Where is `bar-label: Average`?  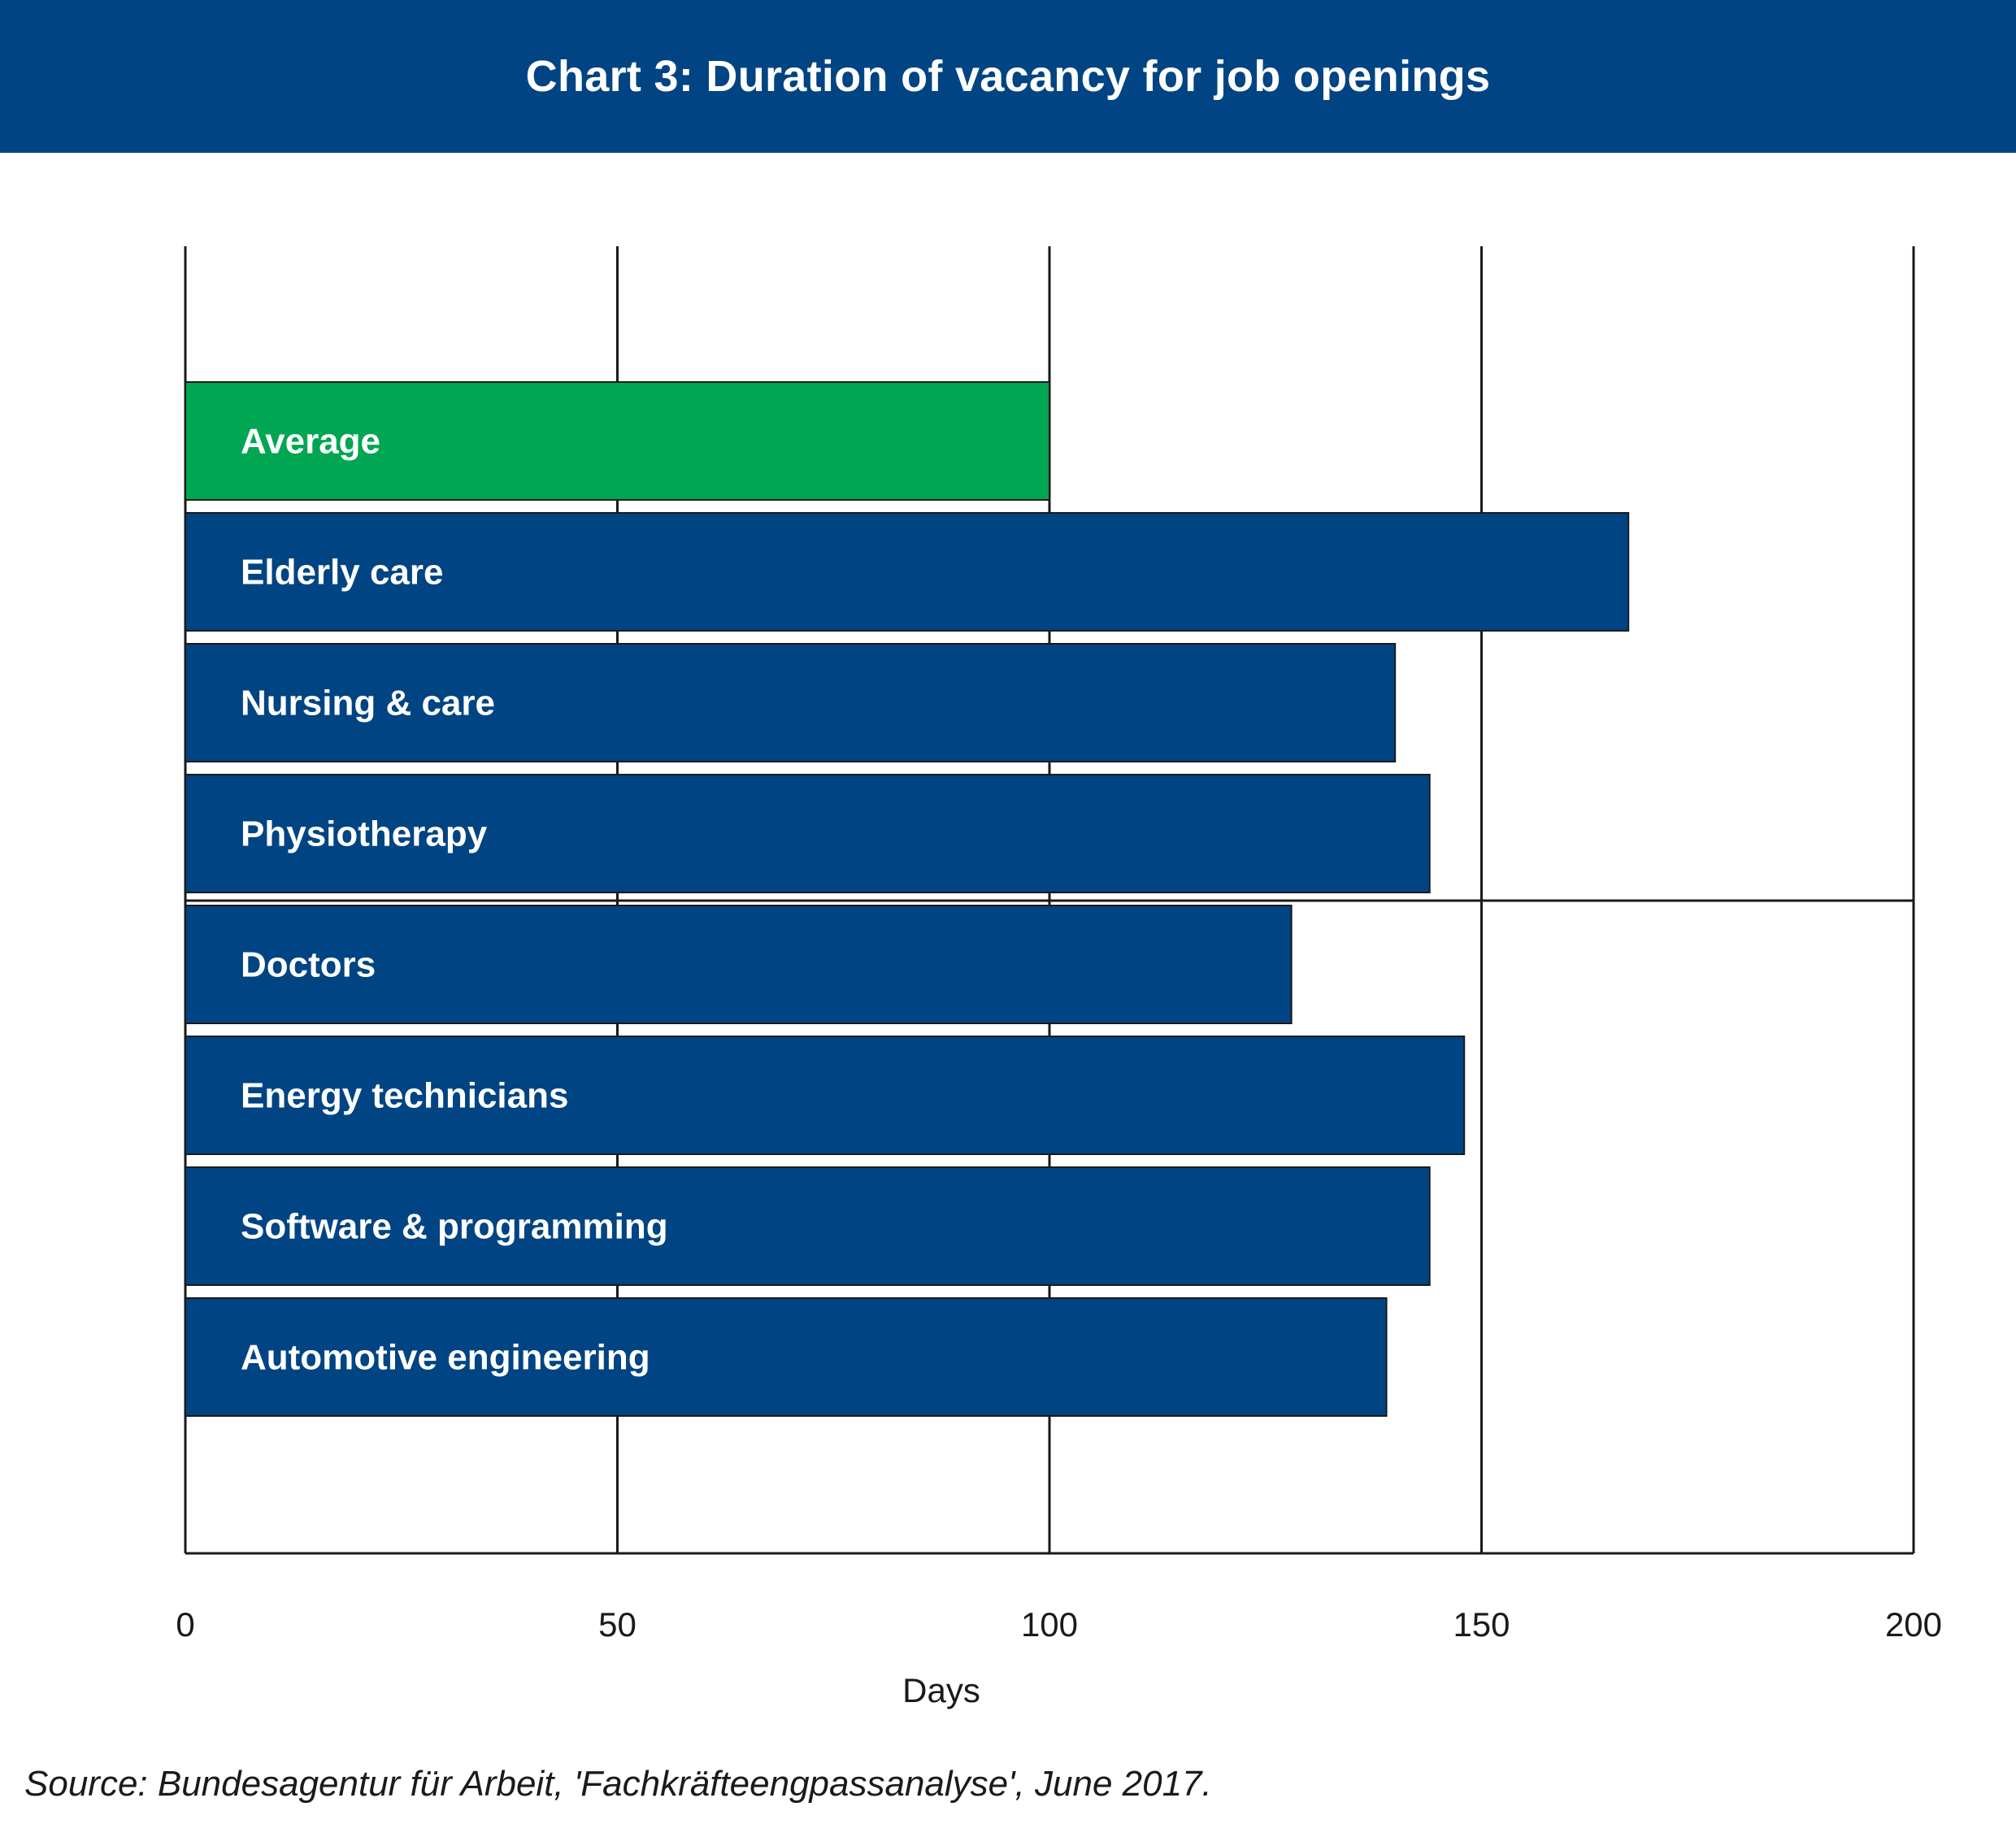
bar-label: Average is located at coordinates (310, 442).